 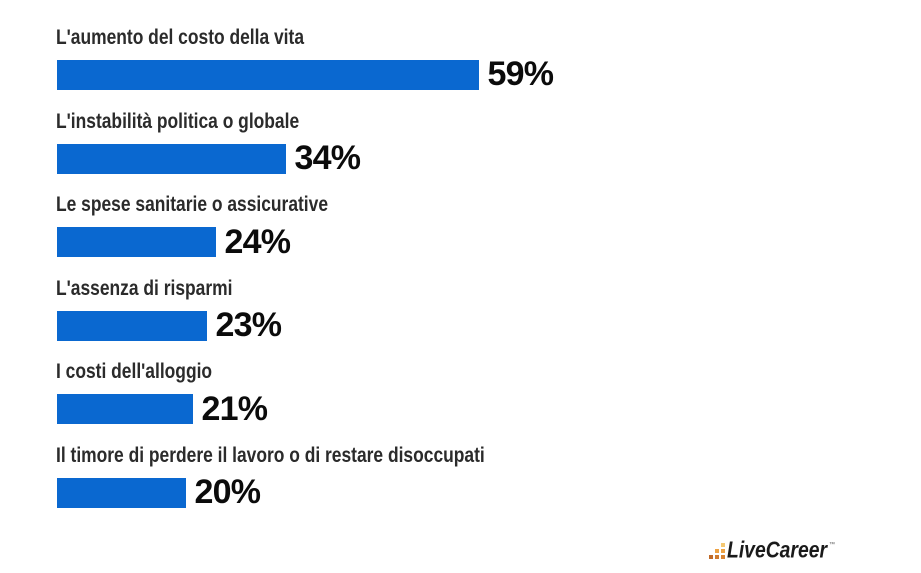 I want to click on svg-text: LiveCareer, so click(x=777, y=550).